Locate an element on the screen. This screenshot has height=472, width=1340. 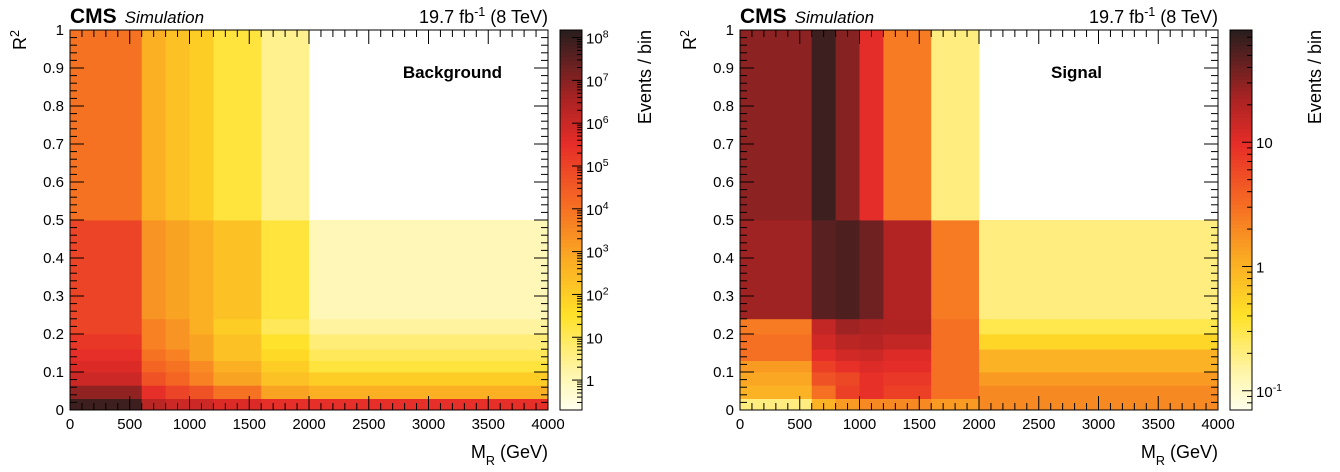
z-tick-label: 10⁸ is located at coordinates (597, 38).